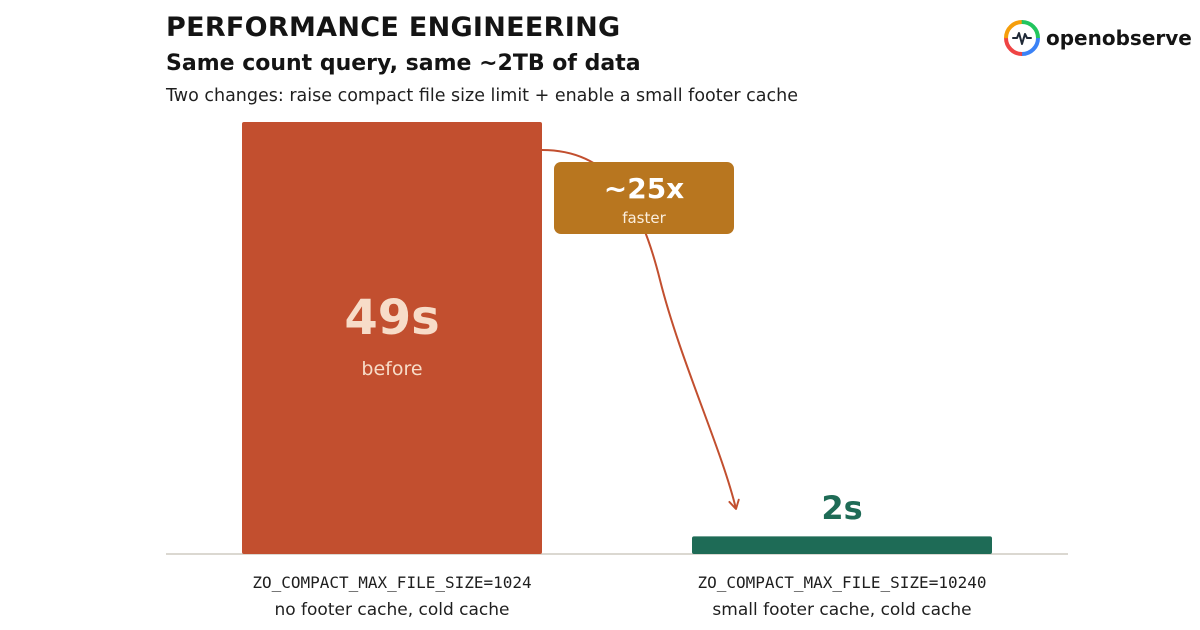 The image size is (1200, 630). Describe the element at coordinates (644, 188) in the screenshot. I see `speedup-value: ~25x` at that location.